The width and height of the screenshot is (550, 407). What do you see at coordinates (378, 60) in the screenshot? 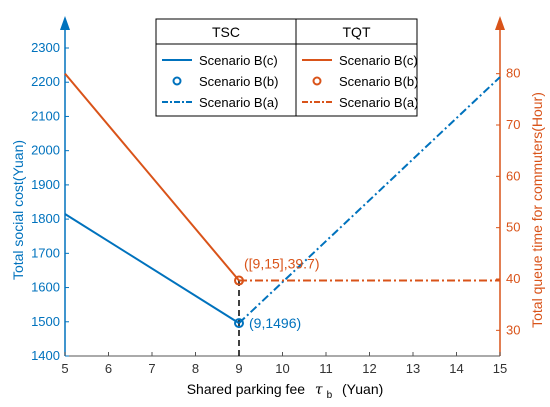
I see `legend-label-tqt-0: Scenario B(c)` at bounding box center [378, 60].